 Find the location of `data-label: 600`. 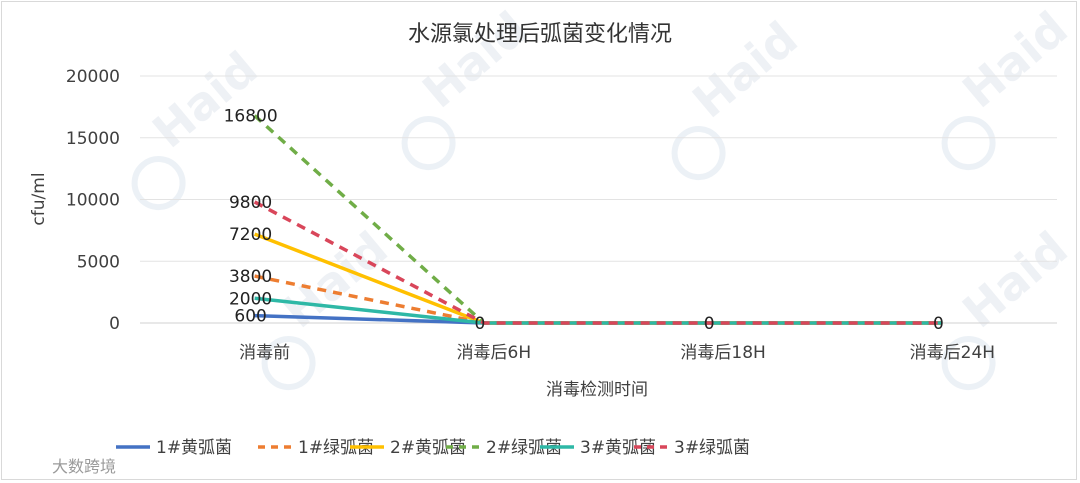

data-label: 600 is located at coordinates (250, 317).